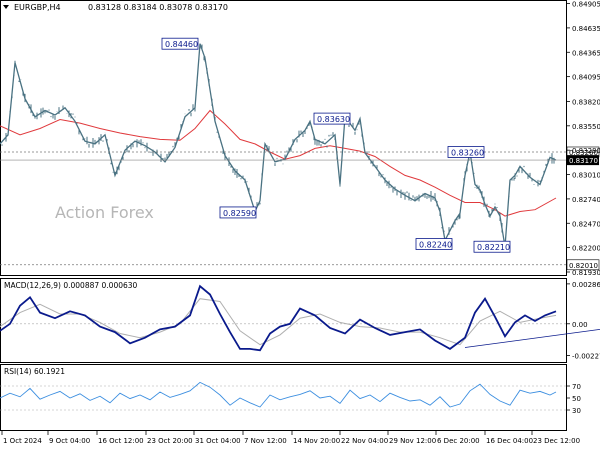 The width and height of the screenshot is (600, 454). What do you see at coordinates (104, 212) in the screenshot?
I see `watermark: Action Forex` at bounding box center [104, 212].